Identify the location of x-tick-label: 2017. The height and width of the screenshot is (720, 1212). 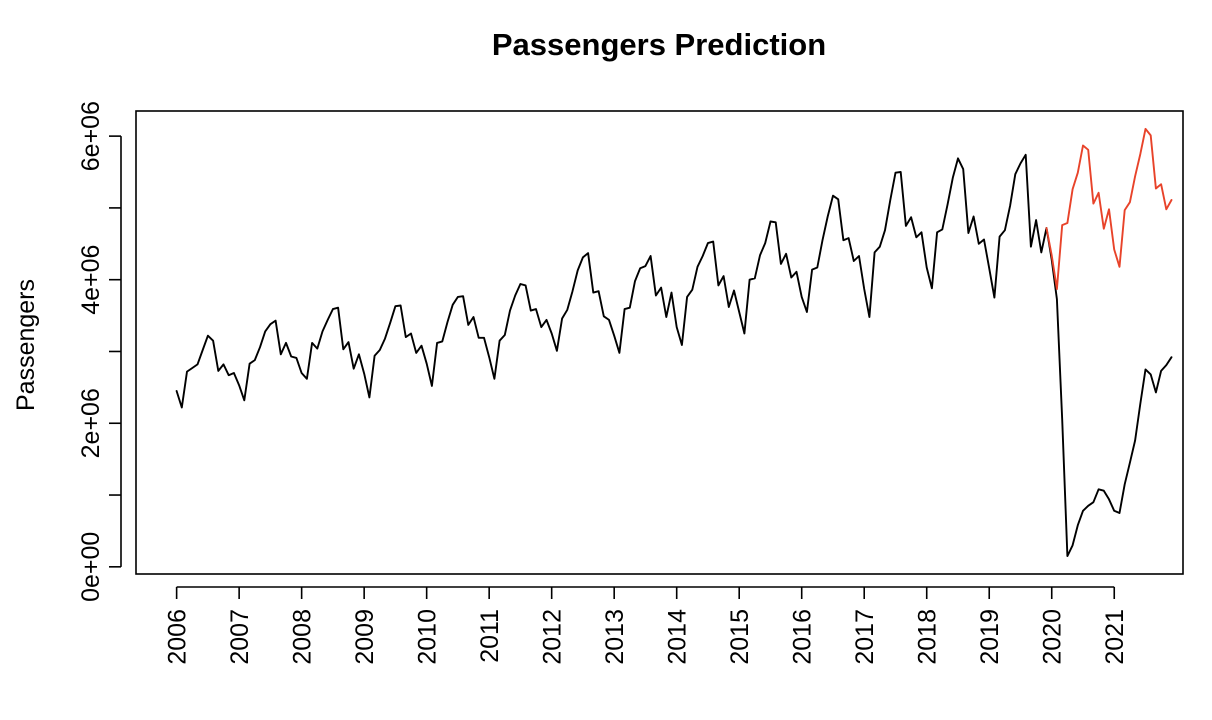
(865, 637).